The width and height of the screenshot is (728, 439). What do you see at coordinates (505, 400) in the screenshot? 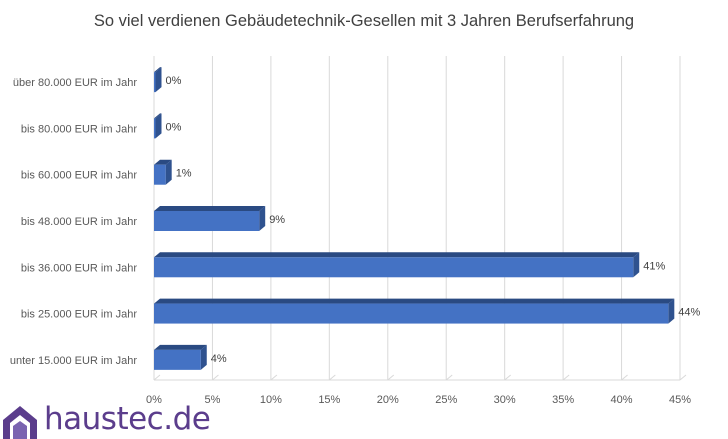
I see `x-tick-label: 30%` at bounding box center [505, 400].